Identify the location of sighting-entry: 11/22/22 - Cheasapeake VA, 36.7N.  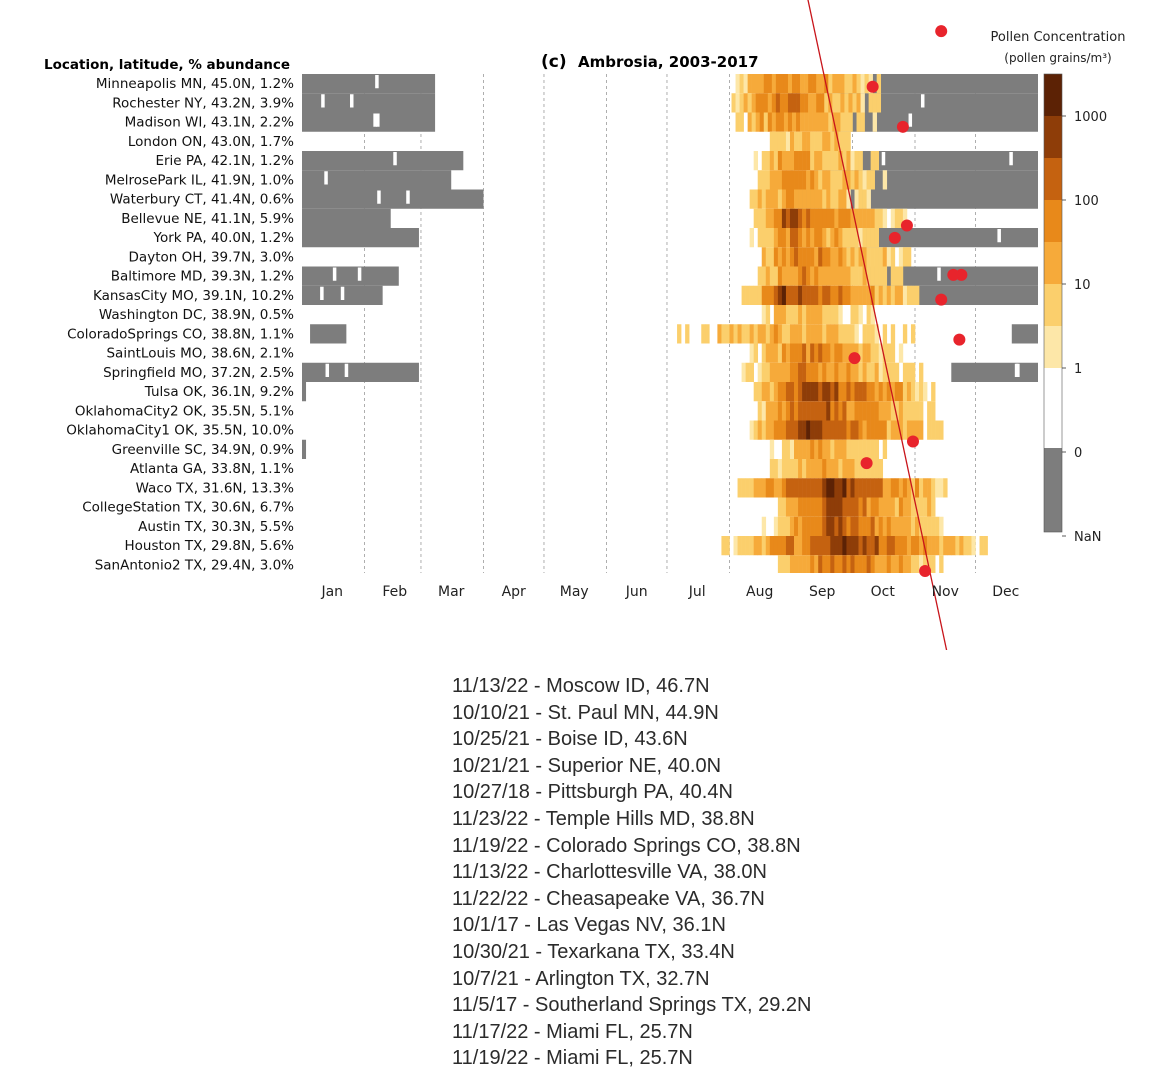
(608, 898).